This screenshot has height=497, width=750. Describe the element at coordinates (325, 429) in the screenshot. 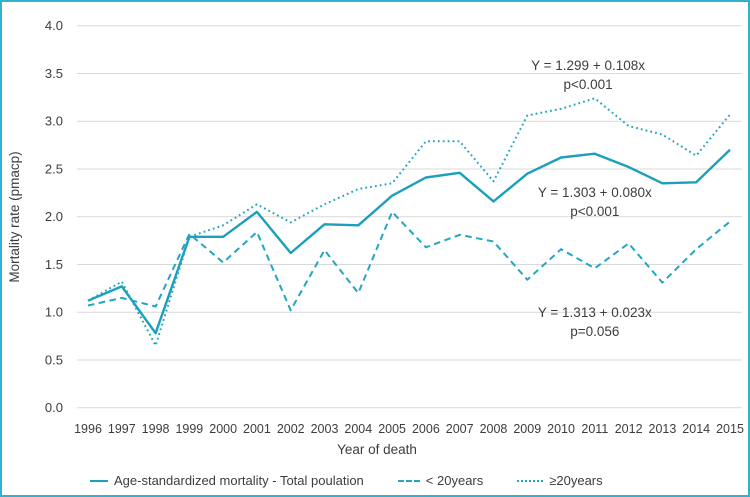

I see `x-tick-label: 2003` at that location.